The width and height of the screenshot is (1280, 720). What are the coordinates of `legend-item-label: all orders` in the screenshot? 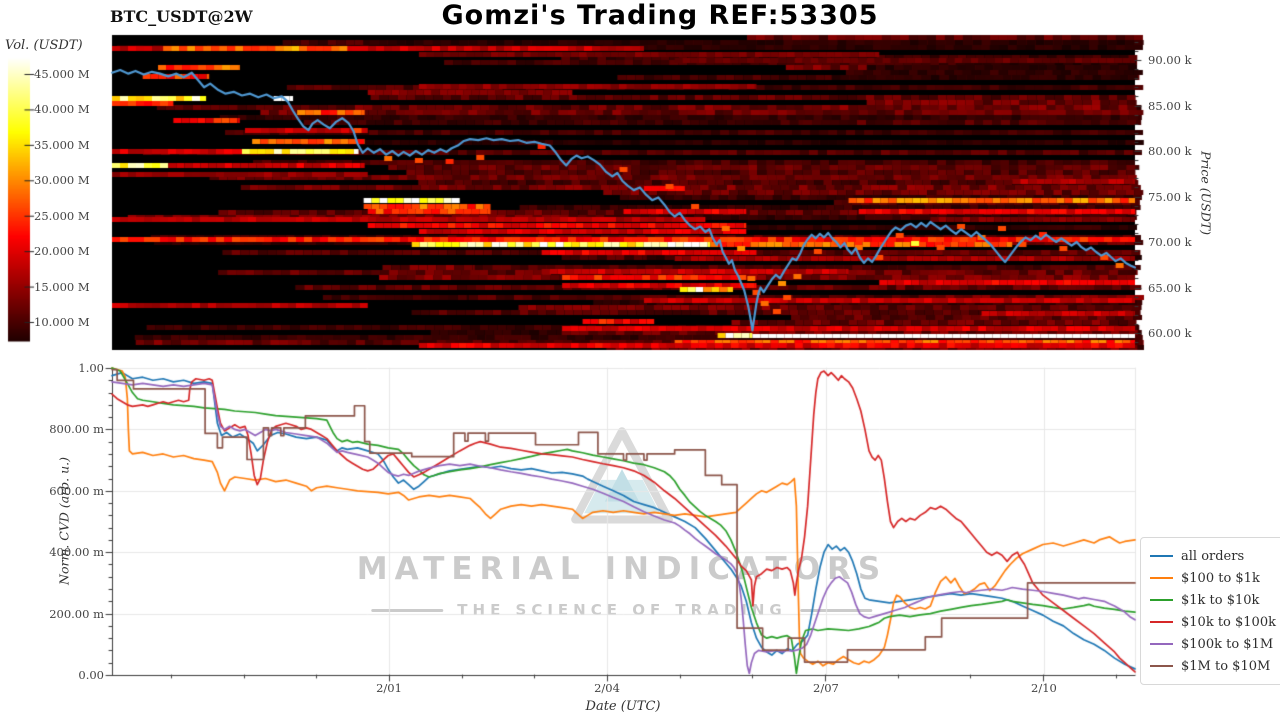 It's located at (1213, 556).